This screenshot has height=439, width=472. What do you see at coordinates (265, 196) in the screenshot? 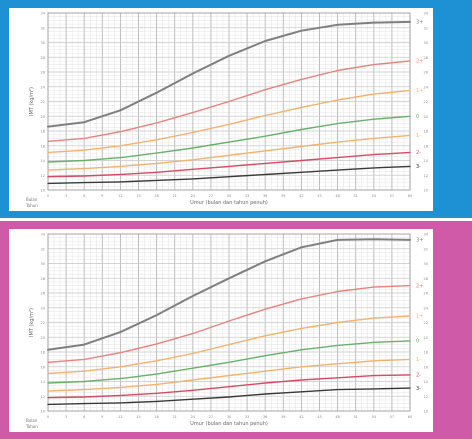
I see `x-tick-label: 36` at bounding box center [265, 196].